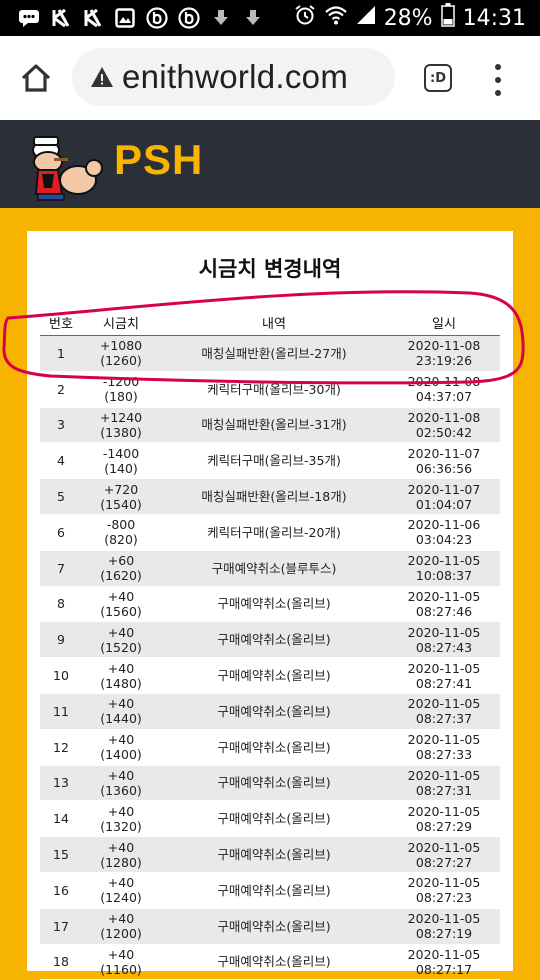 The image size is (540, 980). I want to click on row-number-no: 6, so click(61, 532).